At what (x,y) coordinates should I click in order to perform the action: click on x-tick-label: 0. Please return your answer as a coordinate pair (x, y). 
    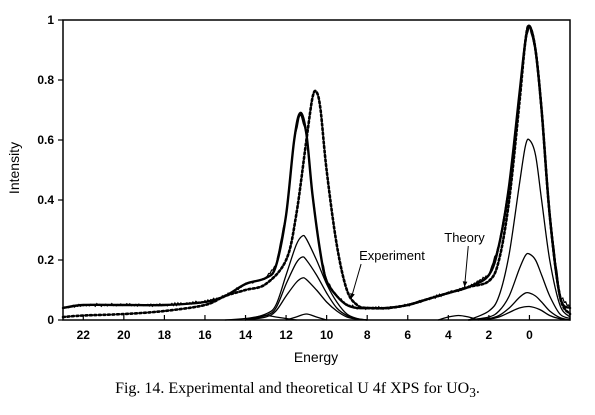
    Looking at the image, I should click on (529, 335).